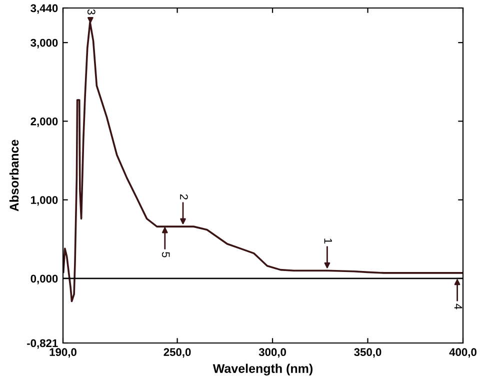  I want to click on y-tick-label: -0,821, so click(42, 344).